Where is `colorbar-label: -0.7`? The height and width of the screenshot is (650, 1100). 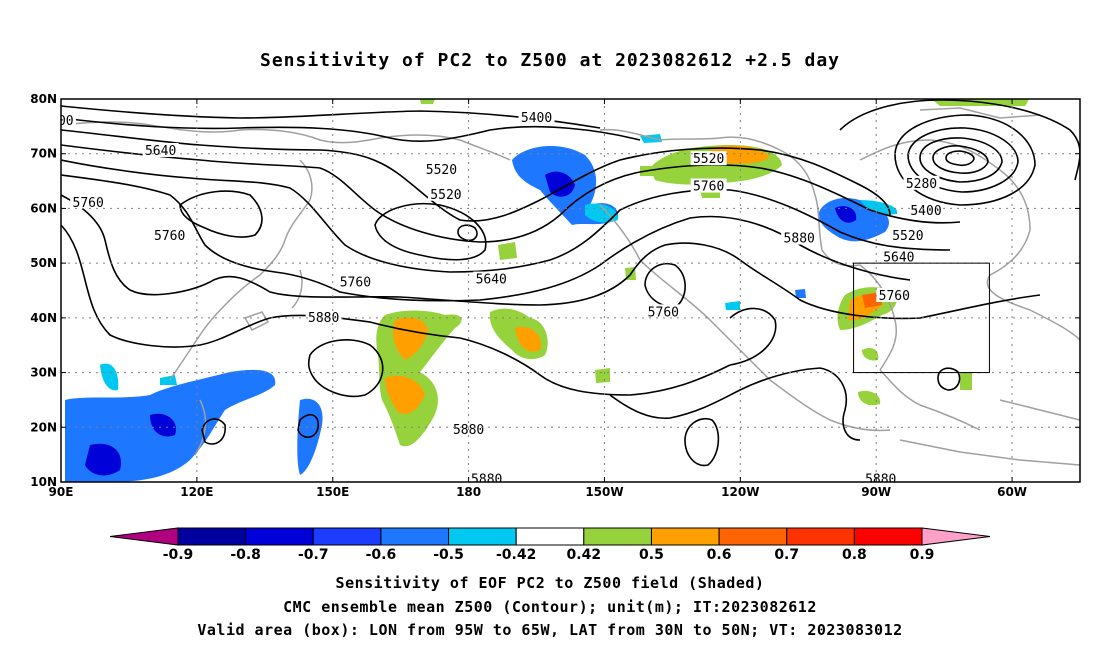 colorbar-label: -0.7 is located at coordinates (313, 555).